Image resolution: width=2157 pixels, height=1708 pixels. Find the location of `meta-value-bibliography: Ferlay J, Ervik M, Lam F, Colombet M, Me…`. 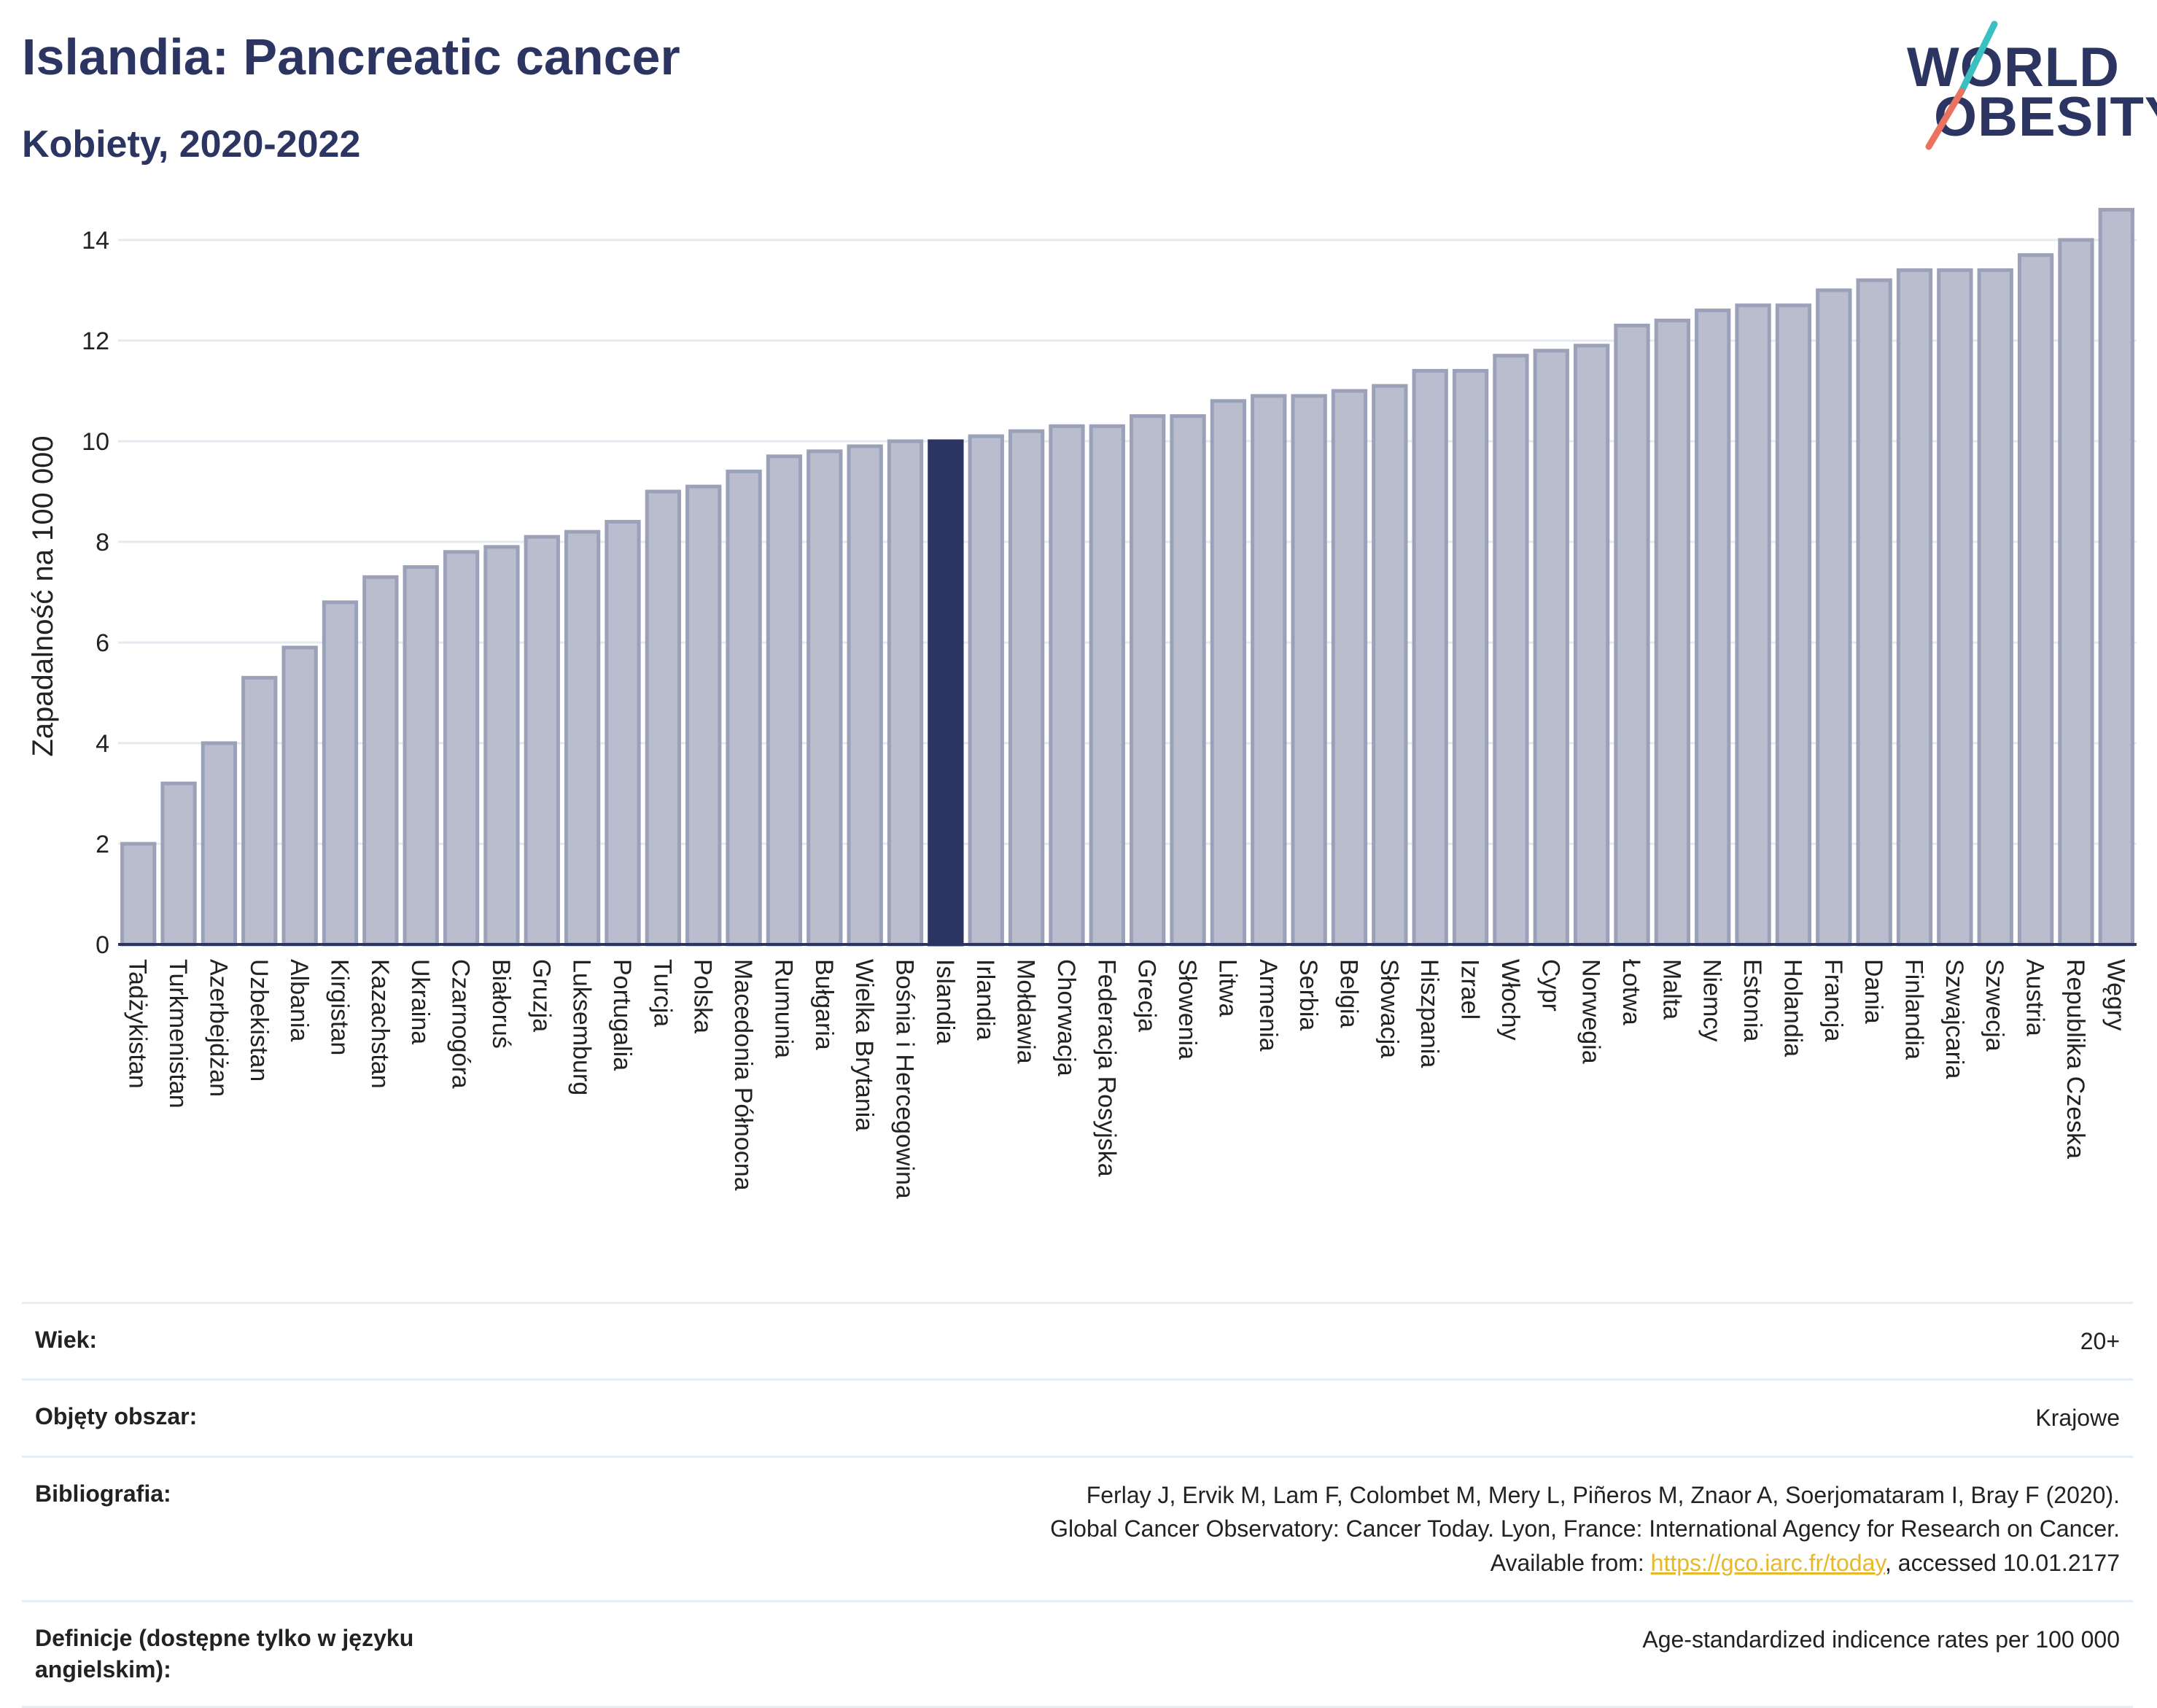

meta-value-bibliography: Ferlay J, Ervik M, Lam F, Colombet M, Me… is located at coordinates (1310, 1529).